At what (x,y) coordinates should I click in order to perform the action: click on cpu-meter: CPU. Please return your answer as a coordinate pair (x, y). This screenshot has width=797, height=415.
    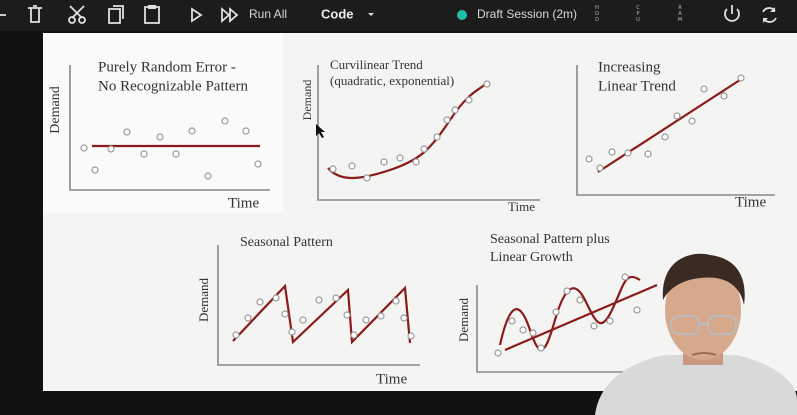
    Looking at the image, I should click on (638, 14).